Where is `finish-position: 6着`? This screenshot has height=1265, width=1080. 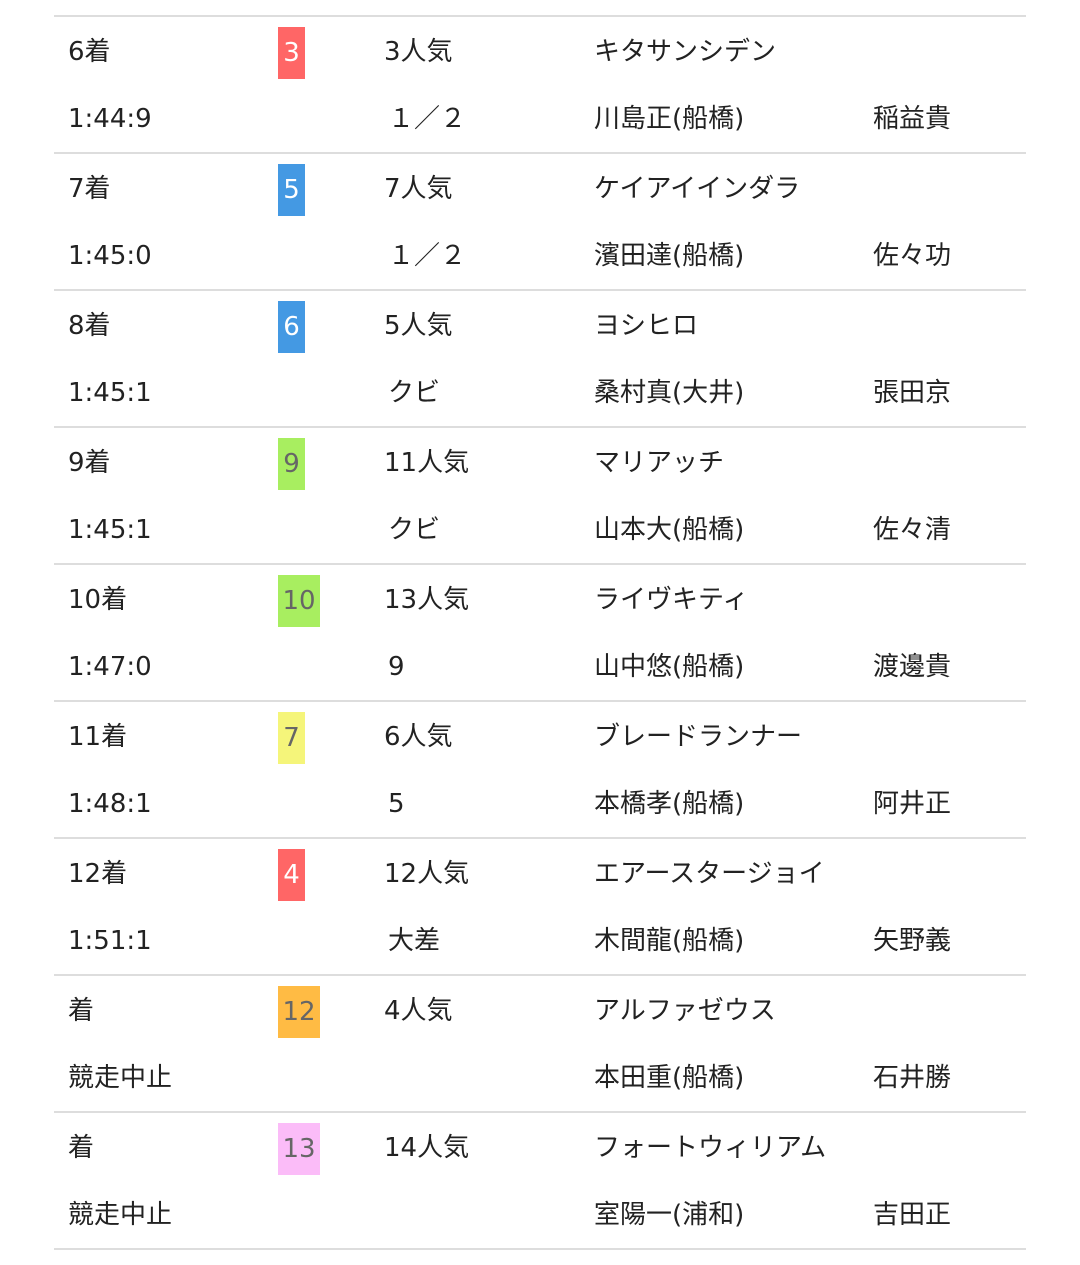 finish-position: 6着 is located at coordinates (89, 52).